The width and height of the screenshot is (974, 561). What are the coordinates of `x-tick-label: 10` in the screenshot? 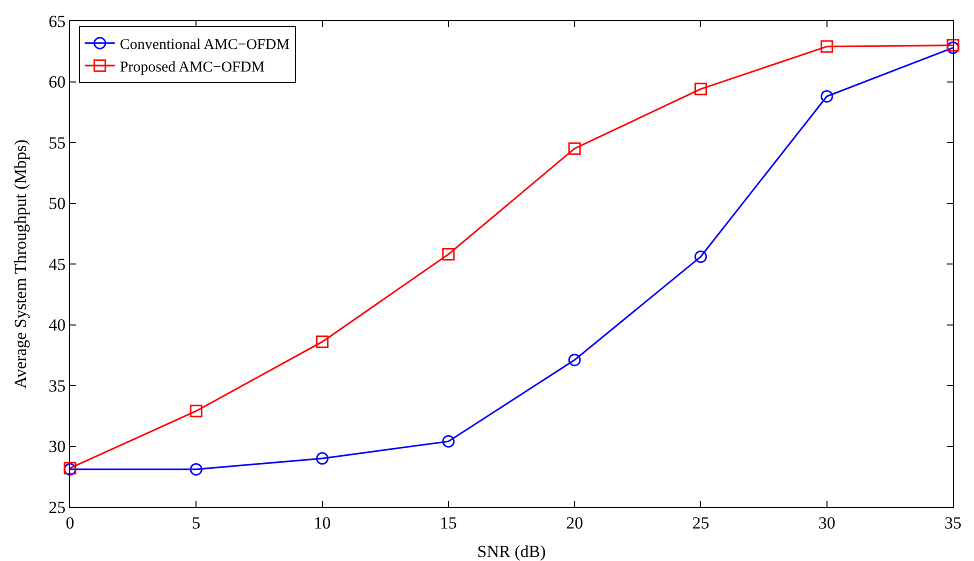 It's located at (322, 522).